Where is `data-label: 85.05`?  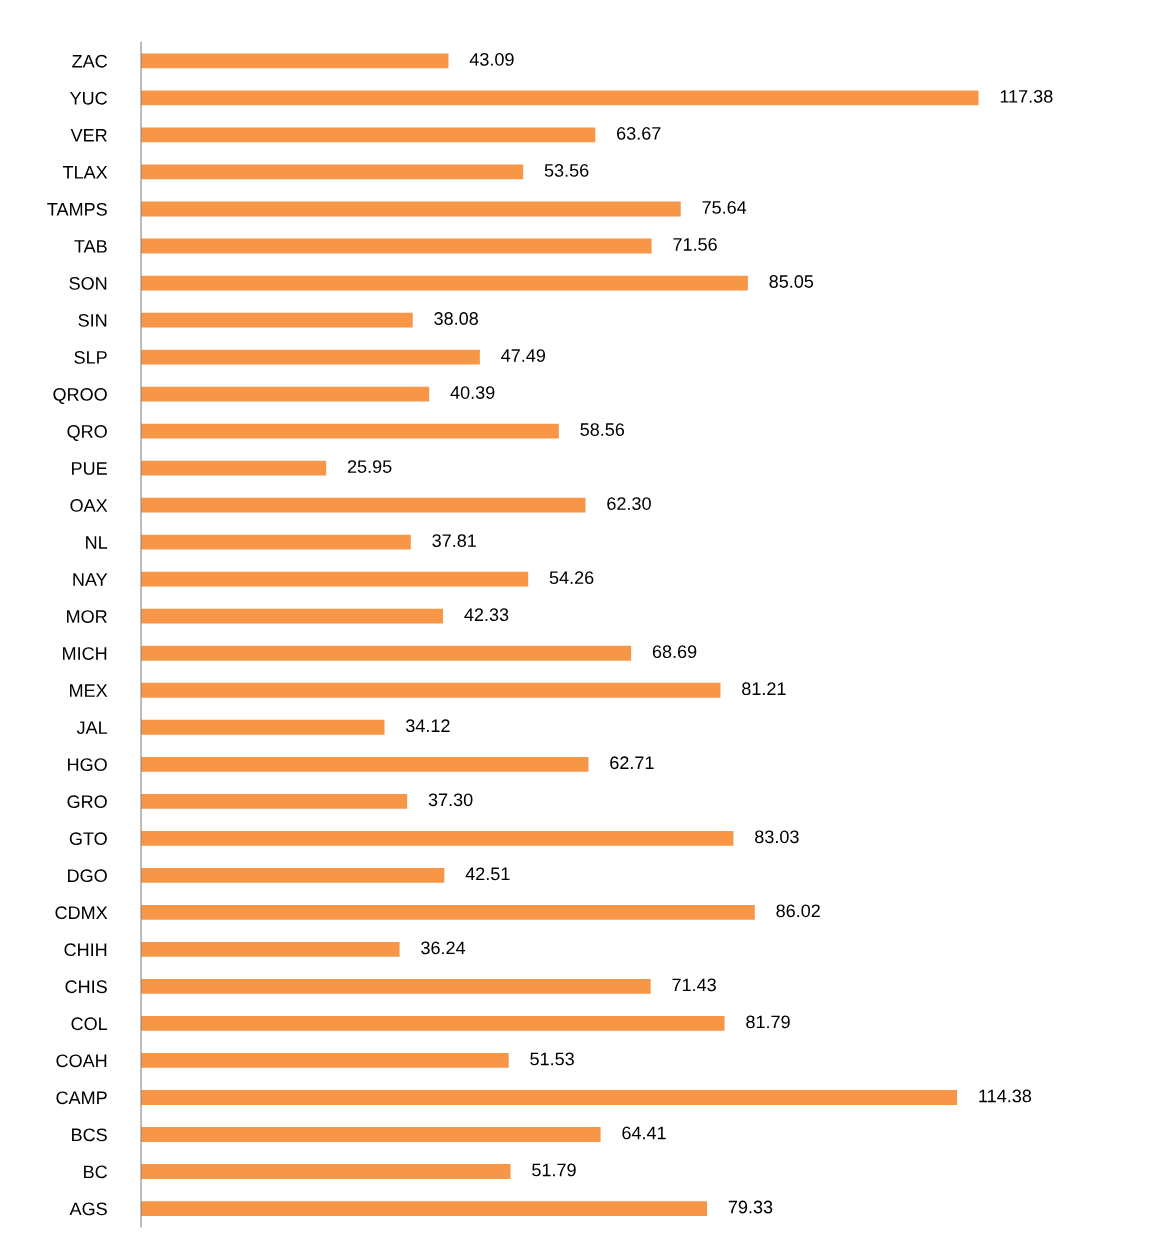
data-label: 85.05 is located at coordinates (791, 281).